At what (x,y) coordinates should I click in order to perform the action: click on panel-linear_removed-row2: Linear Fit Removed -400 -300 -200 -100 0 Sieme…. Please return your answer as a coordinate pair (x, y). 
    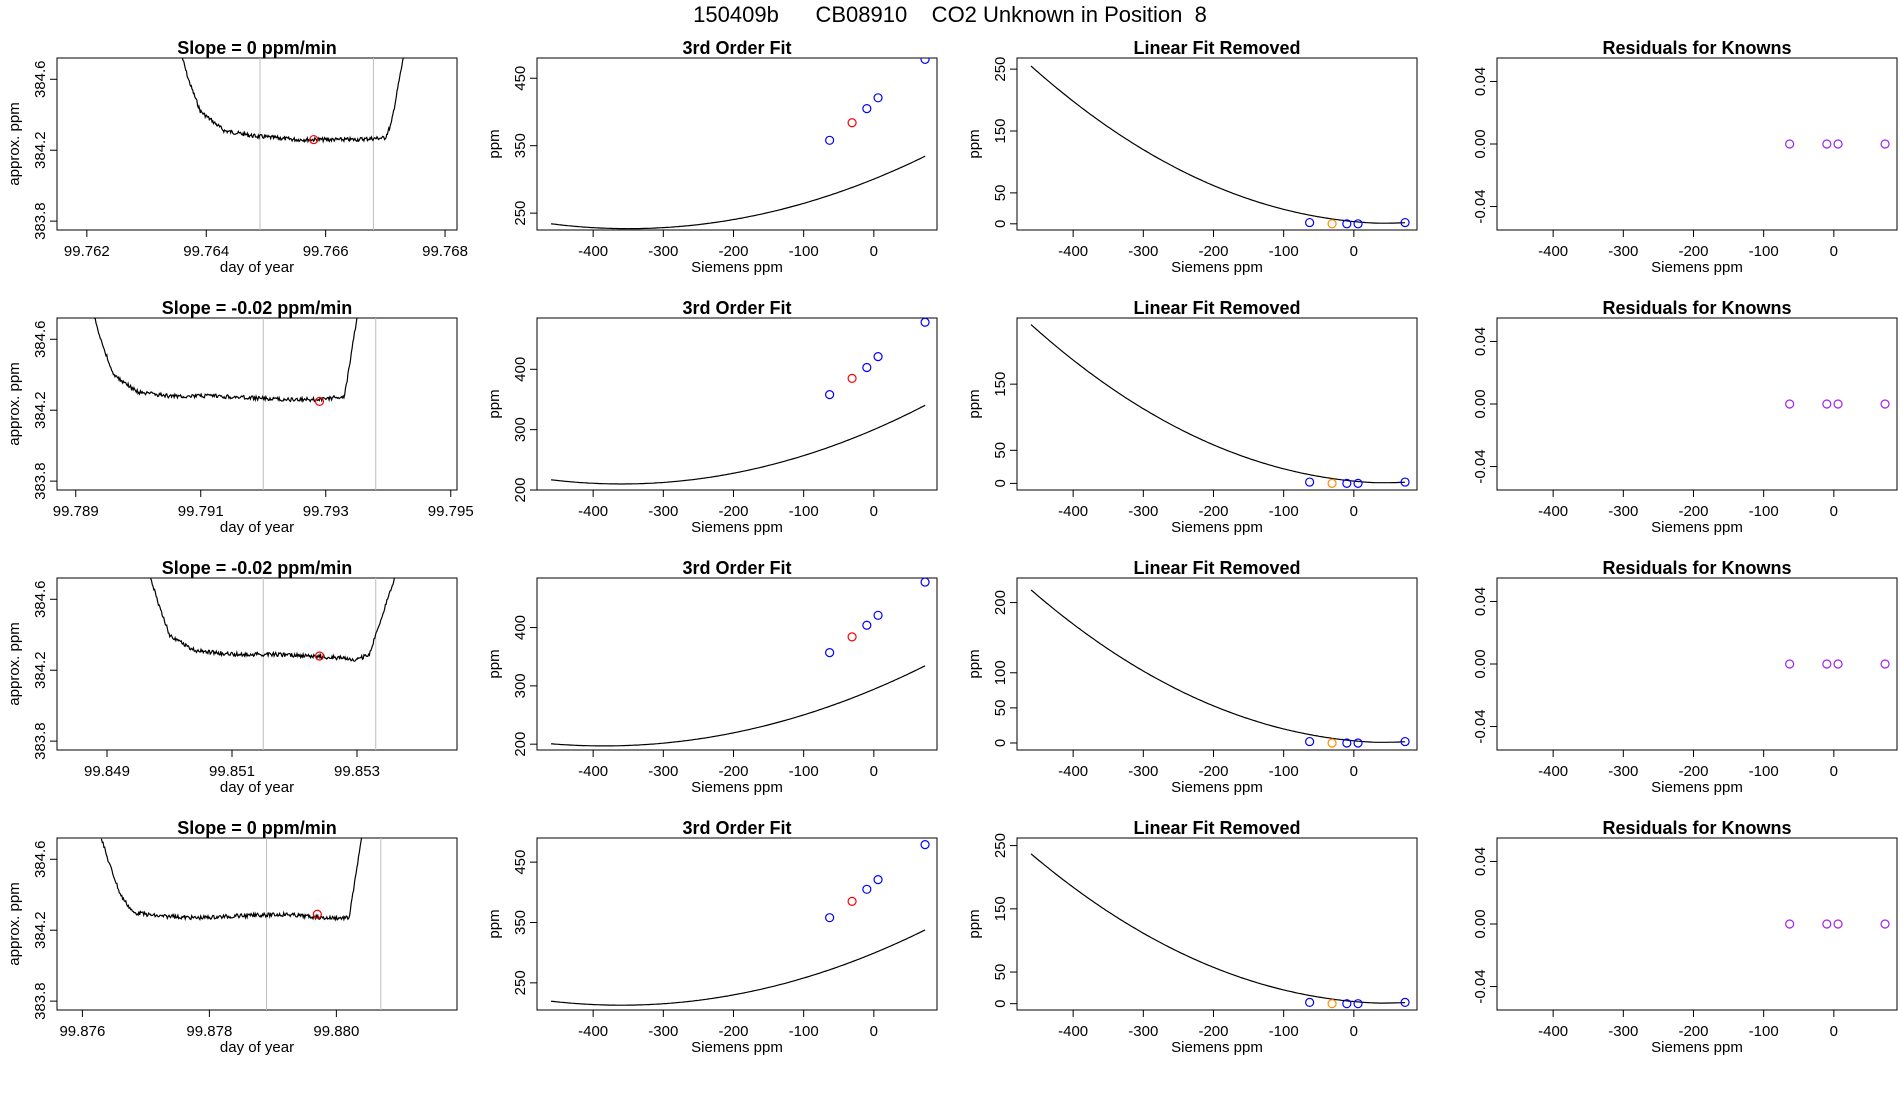
    Looking at the image, I should click on (1192, 417).